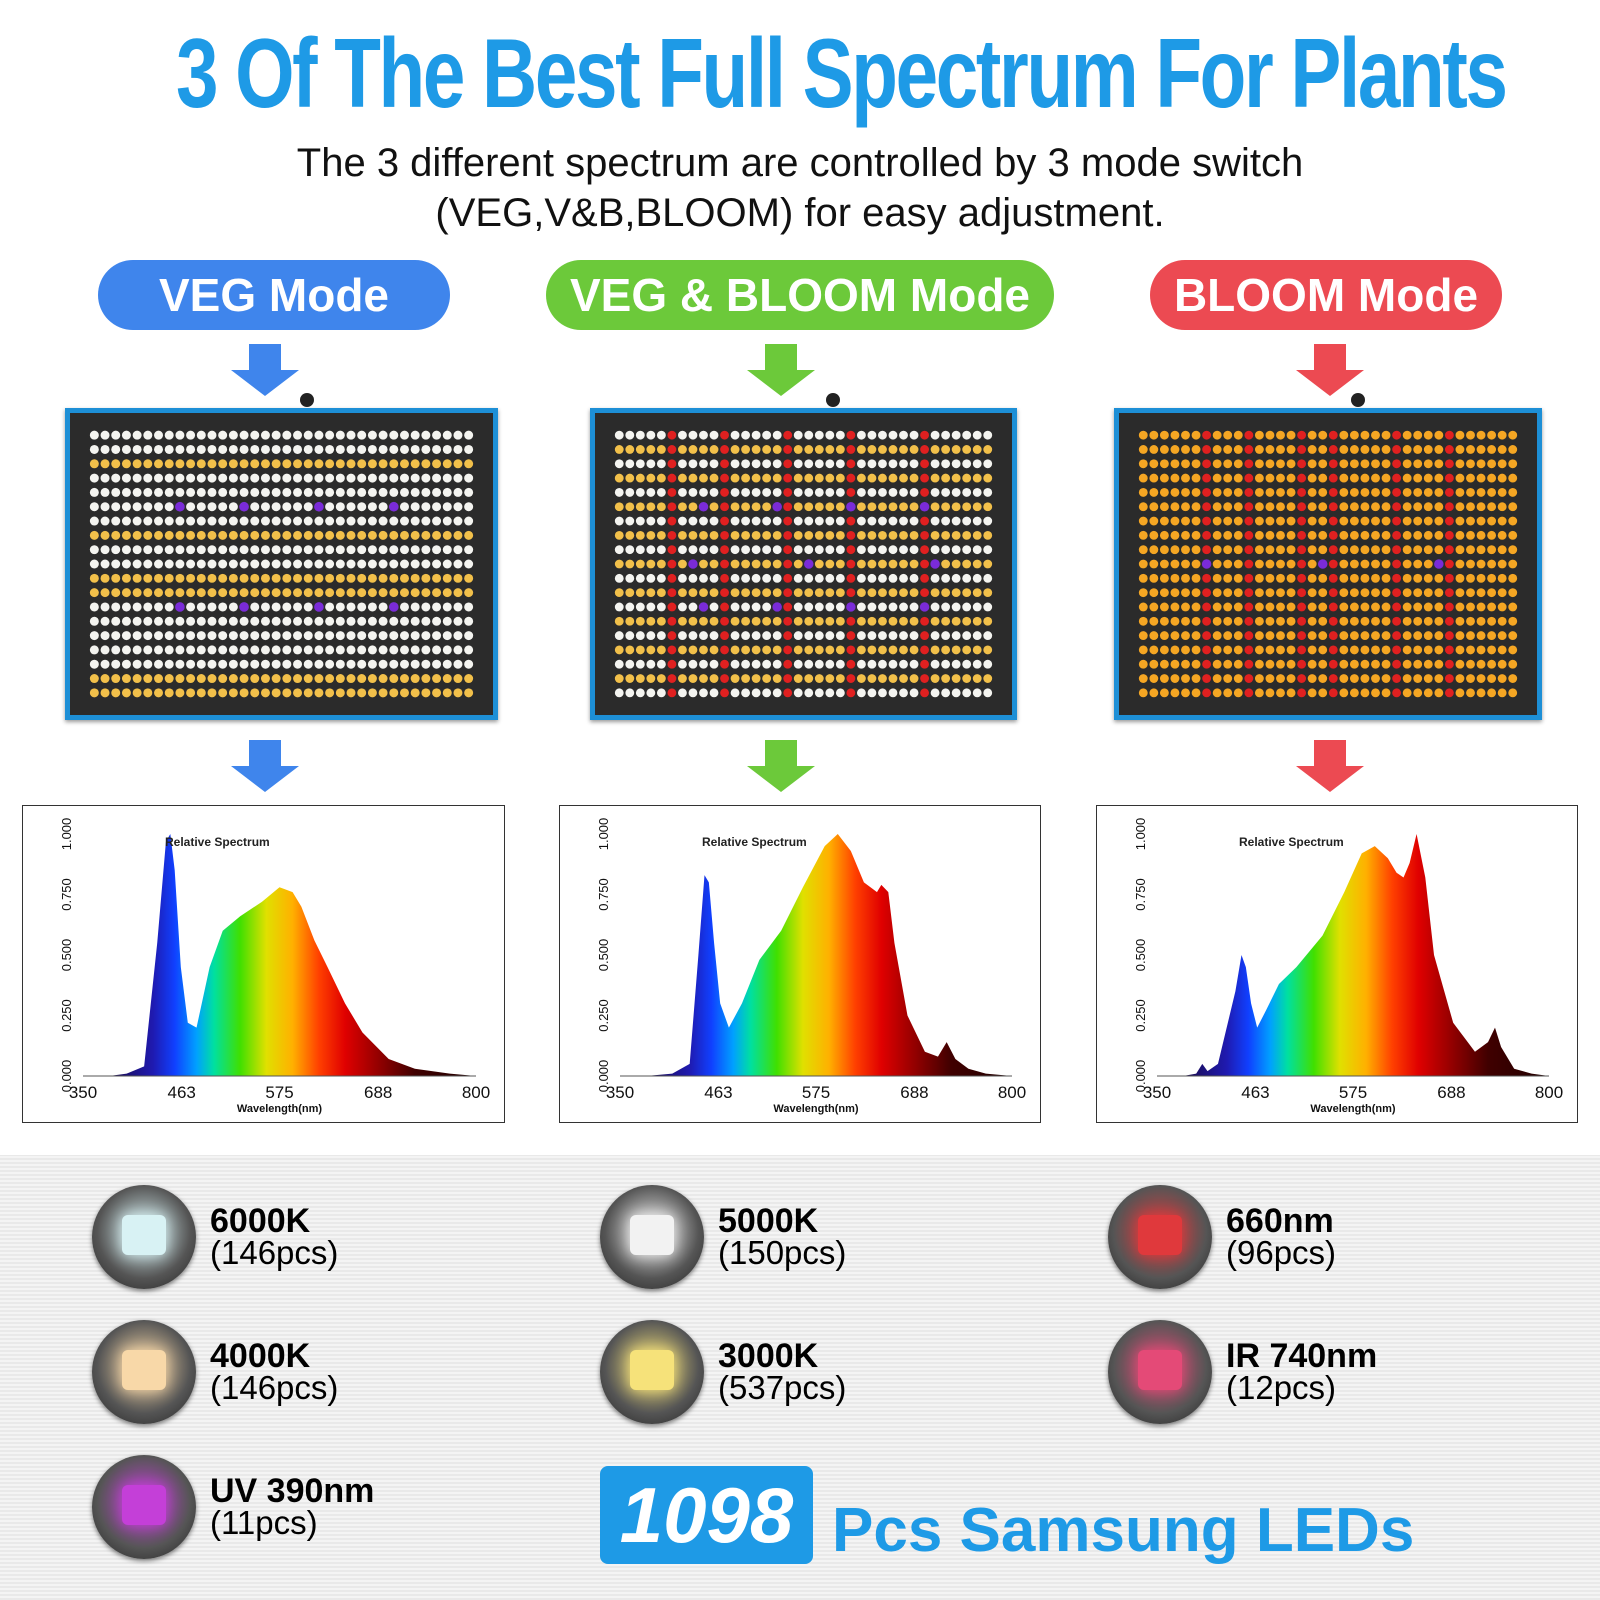  What do you see at coordinates (842, 73) in the screenshot?
I see `page-title: 3 Of The Best Full Spectrum For Plants` at bounding box center [842, 73].